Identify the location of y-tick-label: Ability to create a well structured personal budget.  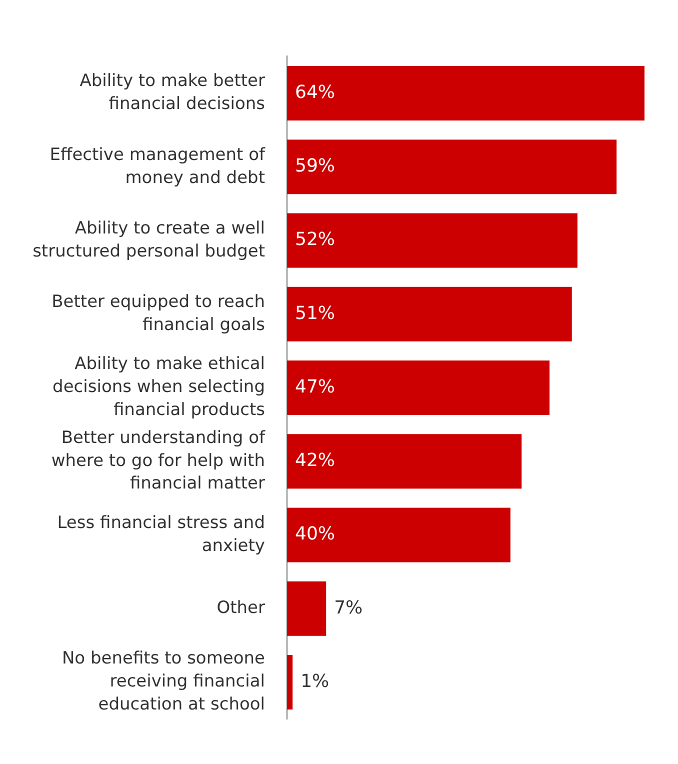
(149, 240).